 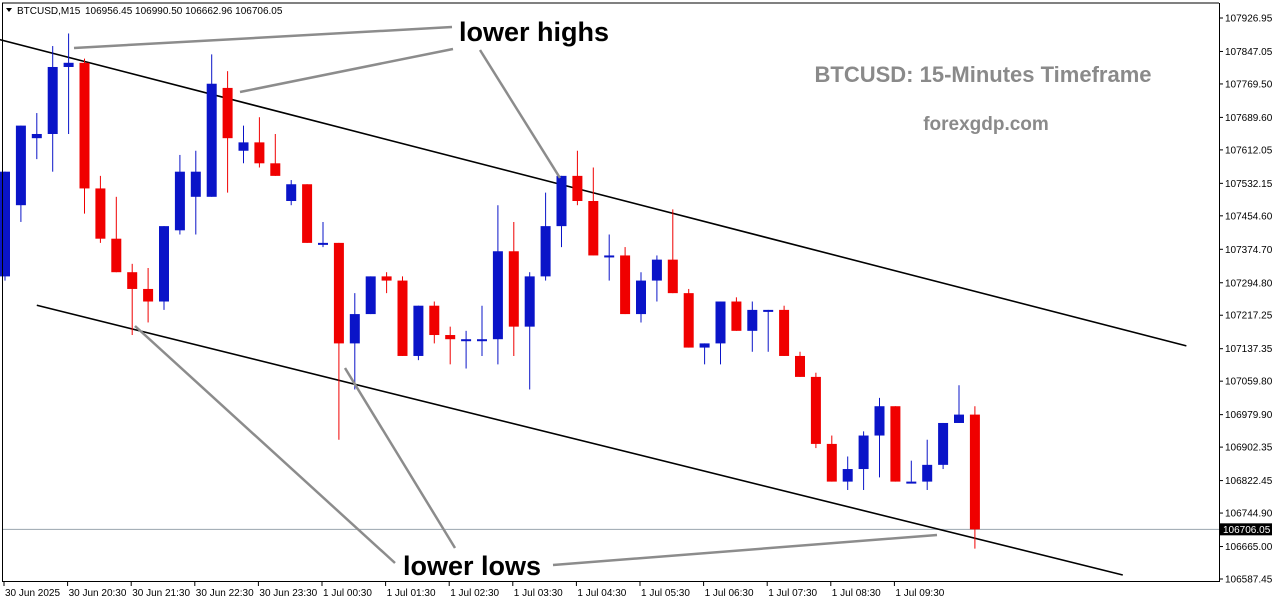 I want to click on price-tick-label: 107059.80, so click(x=1249, y=382).